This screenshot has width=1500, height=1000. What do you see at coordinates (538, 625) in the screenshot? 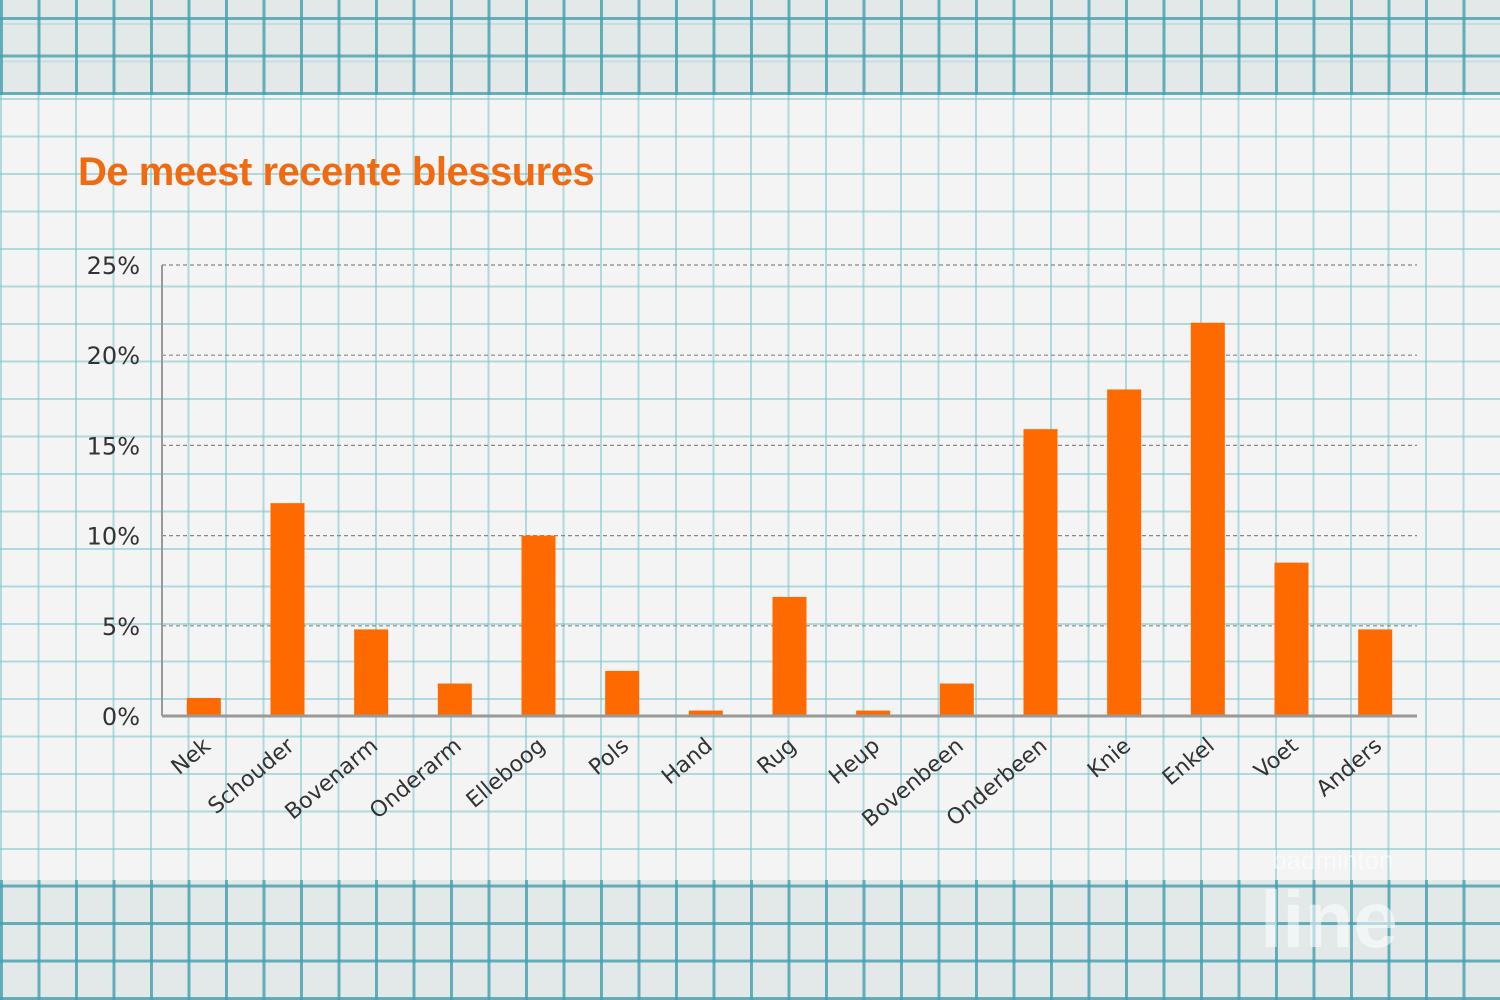
I see `bar-elleboog` at bounding box center [538, 625].